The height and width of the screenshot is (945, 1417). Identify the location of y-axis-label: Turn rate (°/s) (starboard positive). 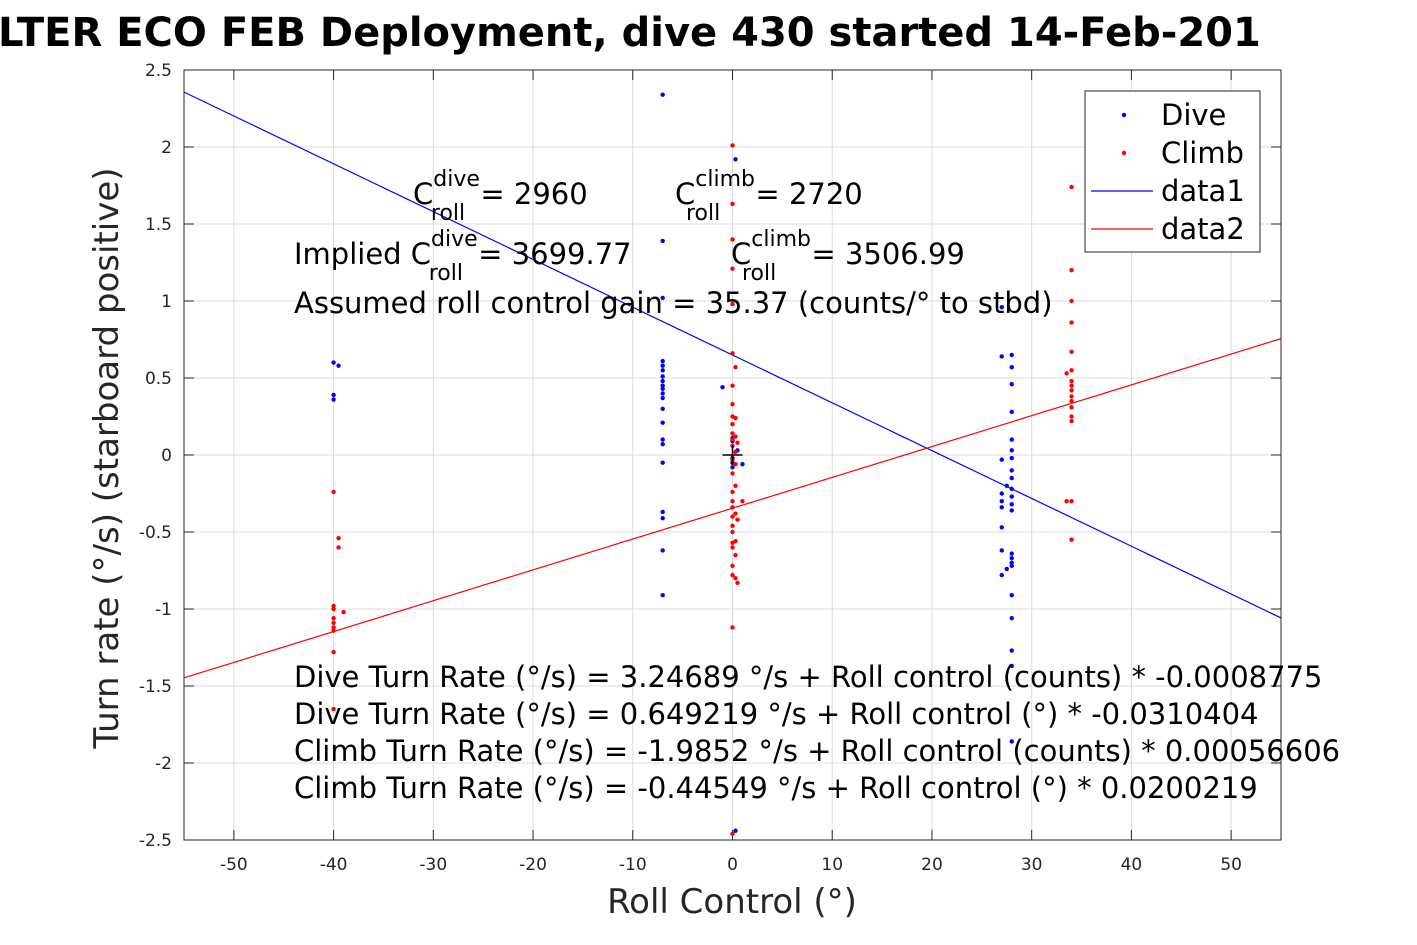
(107, 458).